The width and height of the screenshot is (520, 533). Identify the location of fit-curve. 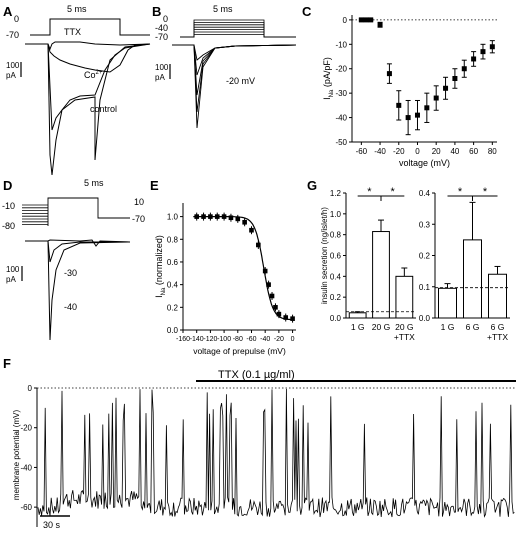
(243, 268).